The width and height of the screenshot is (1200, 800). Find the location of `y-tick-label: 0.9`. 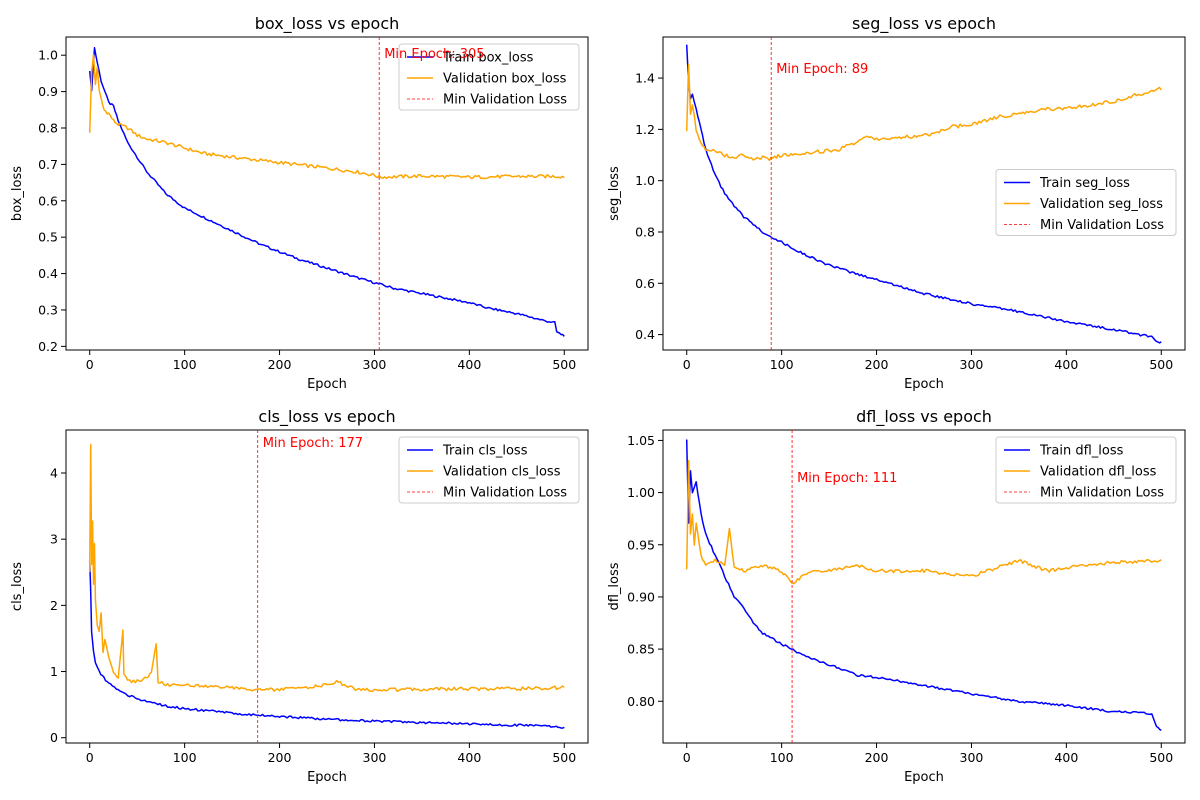

y-tick-label: 0.9 is located at coordinates (48, 91).